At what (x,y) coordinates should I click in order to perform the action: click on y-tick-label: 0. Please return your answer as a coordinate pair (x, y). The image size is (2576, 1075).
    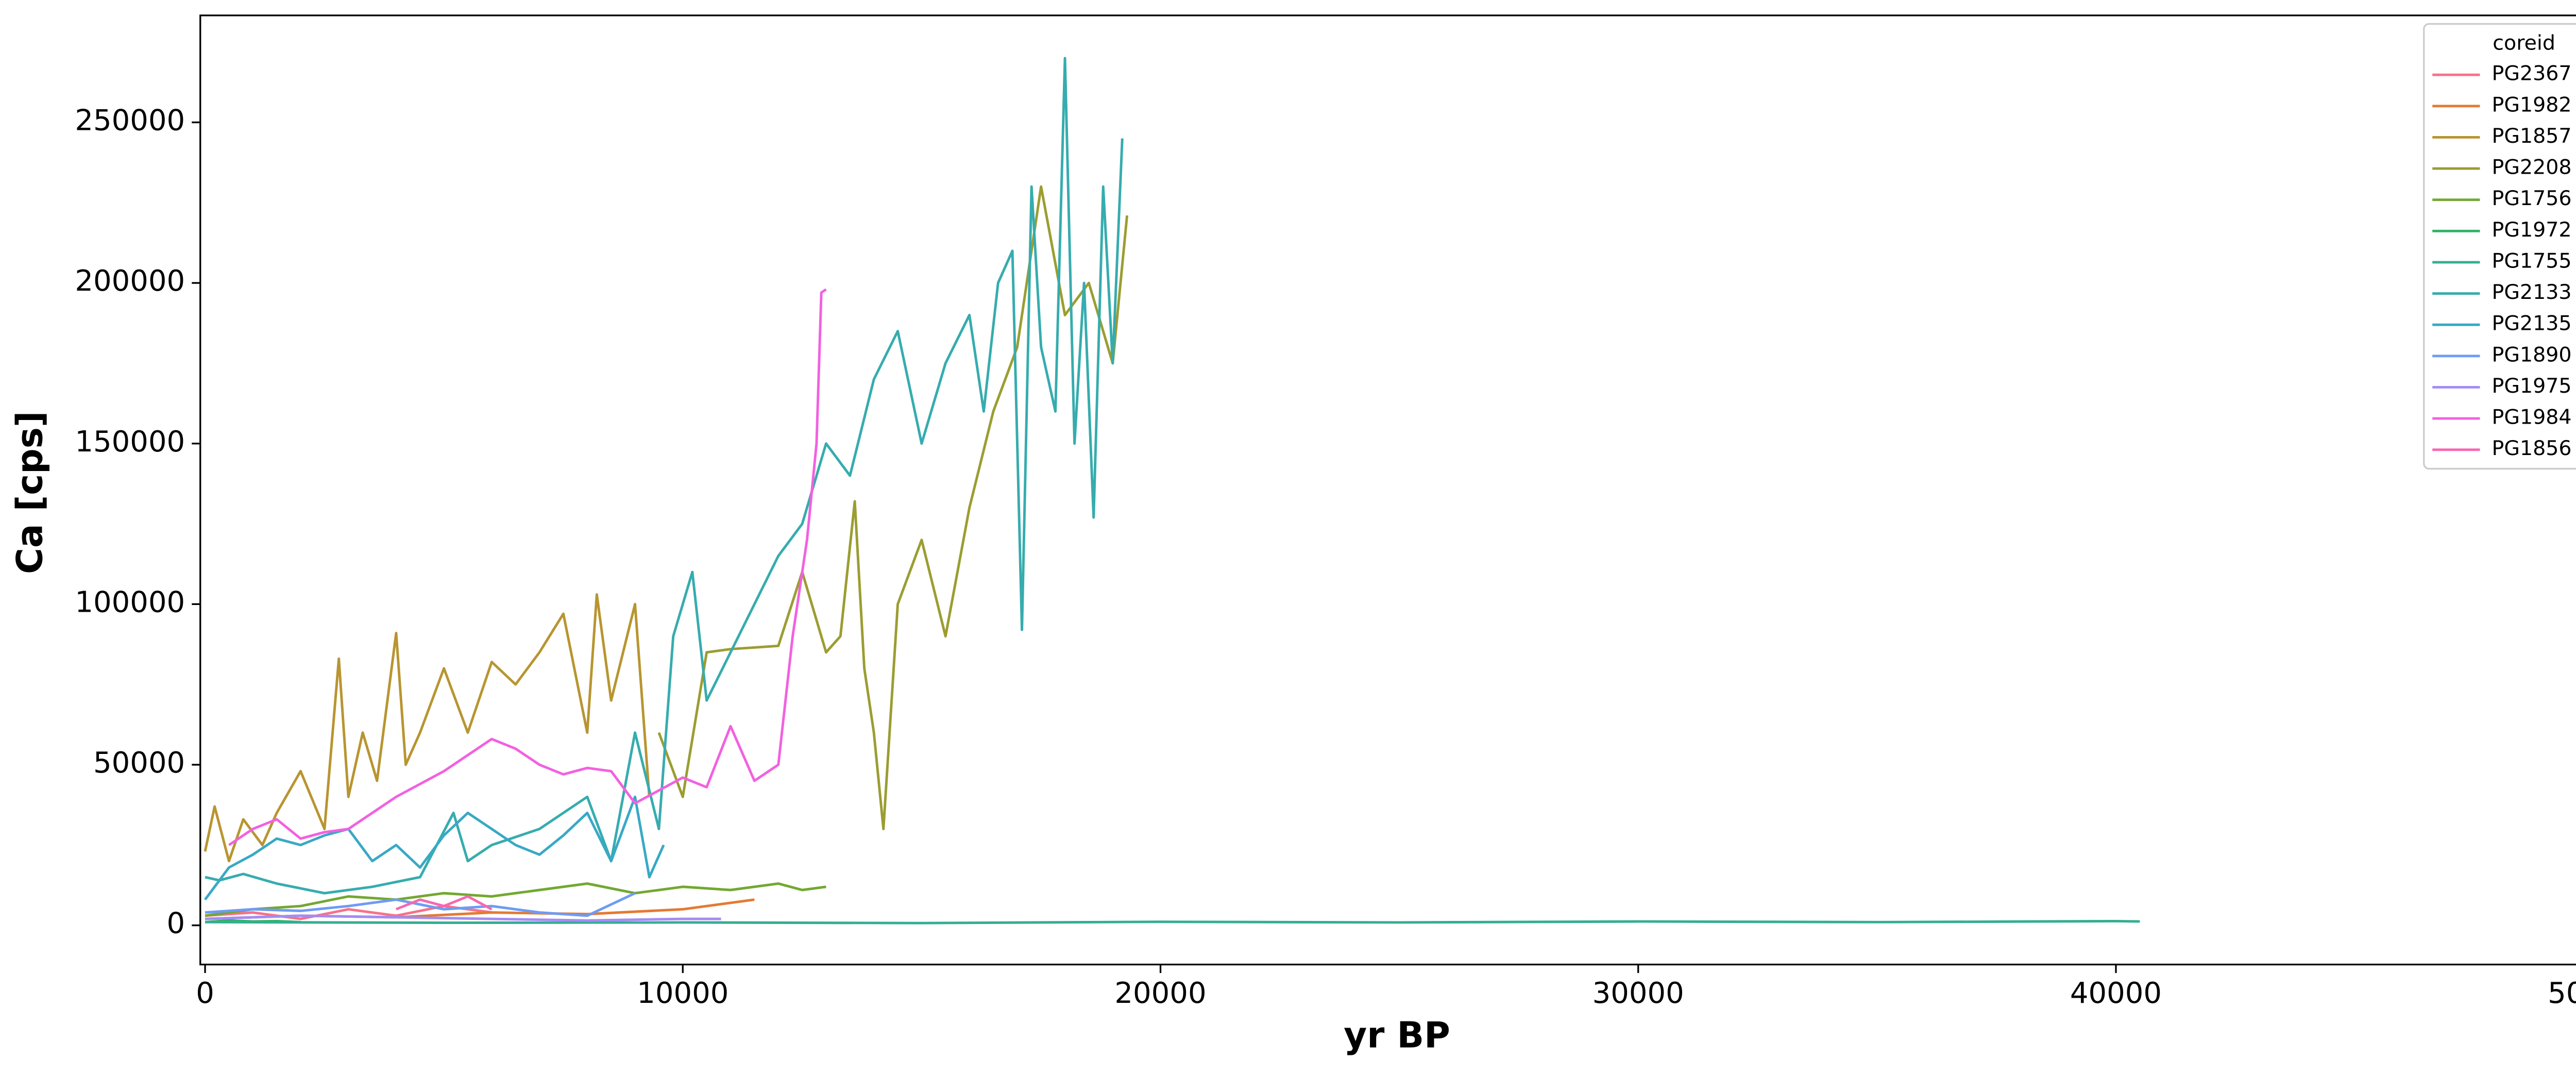
    Looking at the image, I should click on (175, 924).